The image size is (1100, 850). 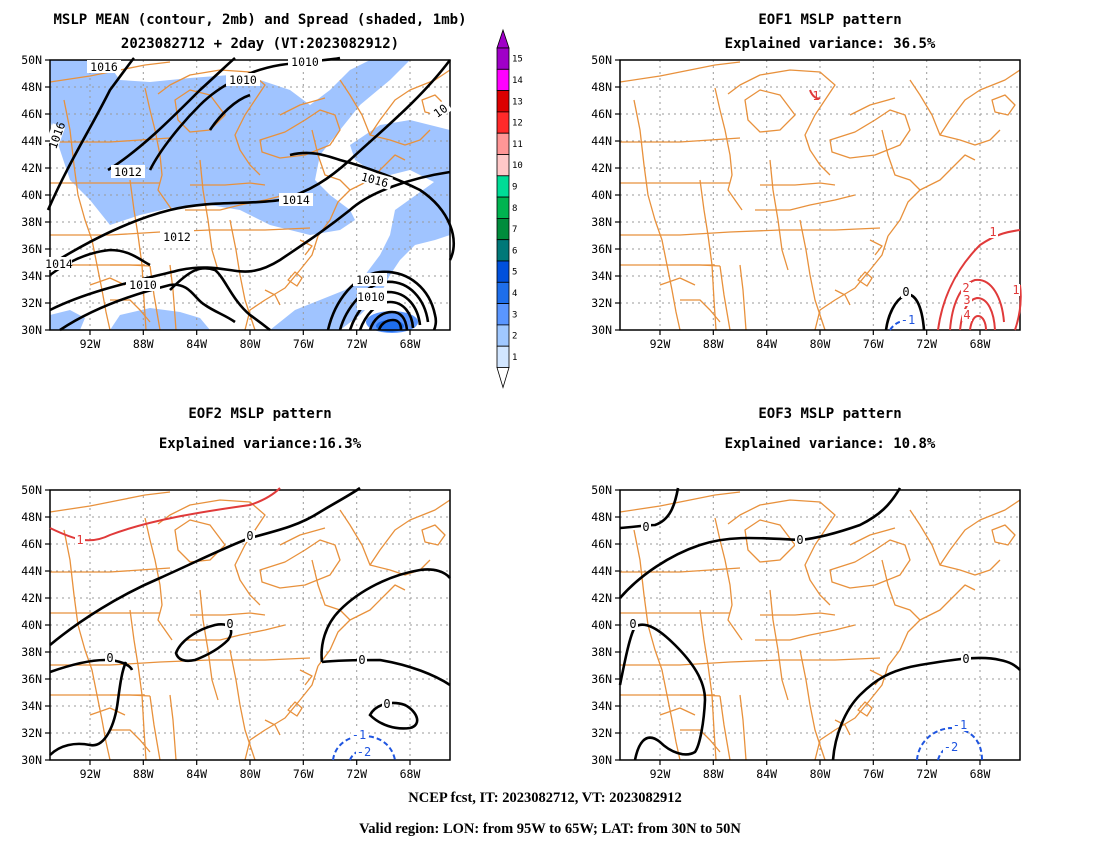 I want to click on lat-tick-label: 30N, so click(x=31, y=330).